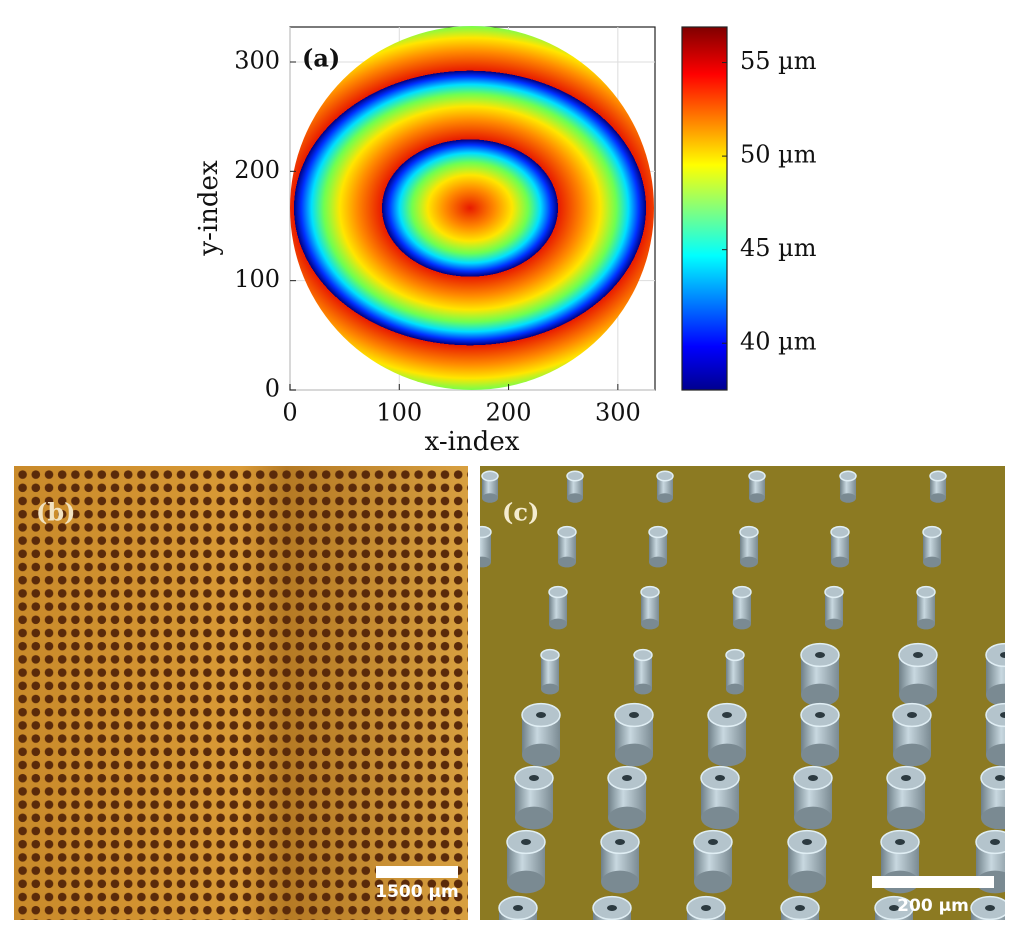 The width and height of the screenshot is (1023, 930). Describe the element at coordinates (778, 61) in the screenshot. I see `colorbar-tick-label: 55 µm` at that location.